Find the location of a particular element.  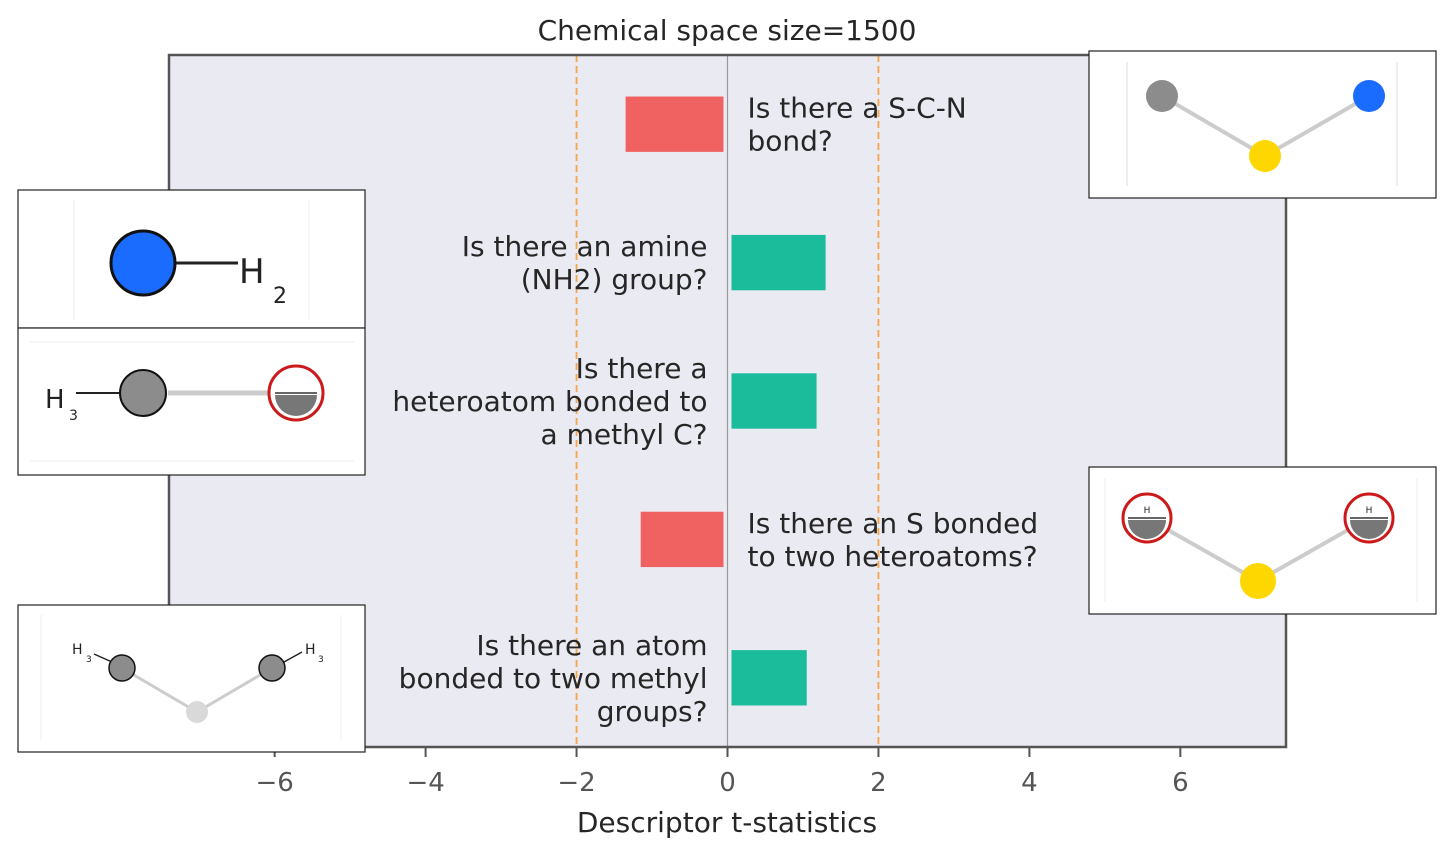

bar-label: Is there an S bonded to two heteroatoms? is located at coordinates (893, 540).